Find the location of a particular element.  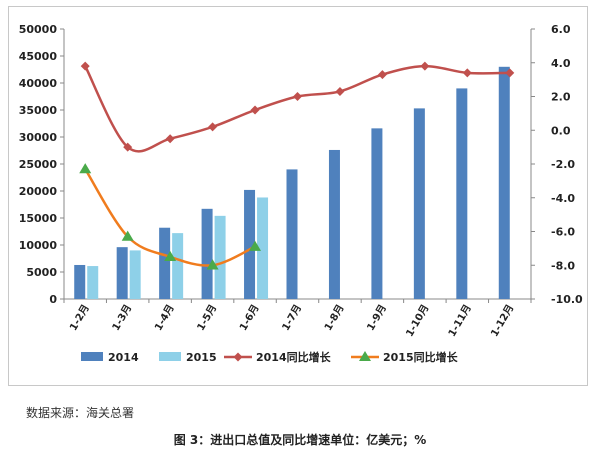

y-right-tick-label: 0.0 is located at coordinates (561, 130).